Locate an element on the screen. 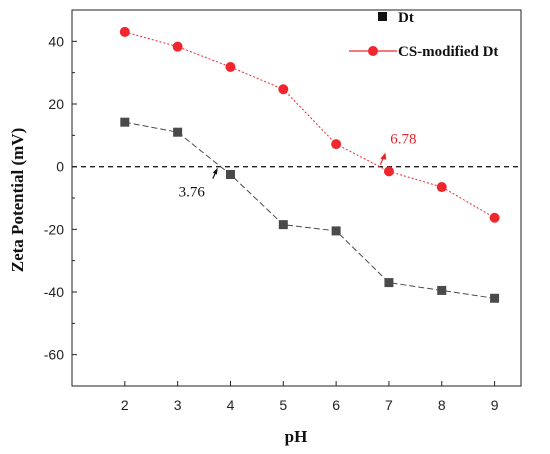  legend-marker-cs is located at coordinates (373, 51).